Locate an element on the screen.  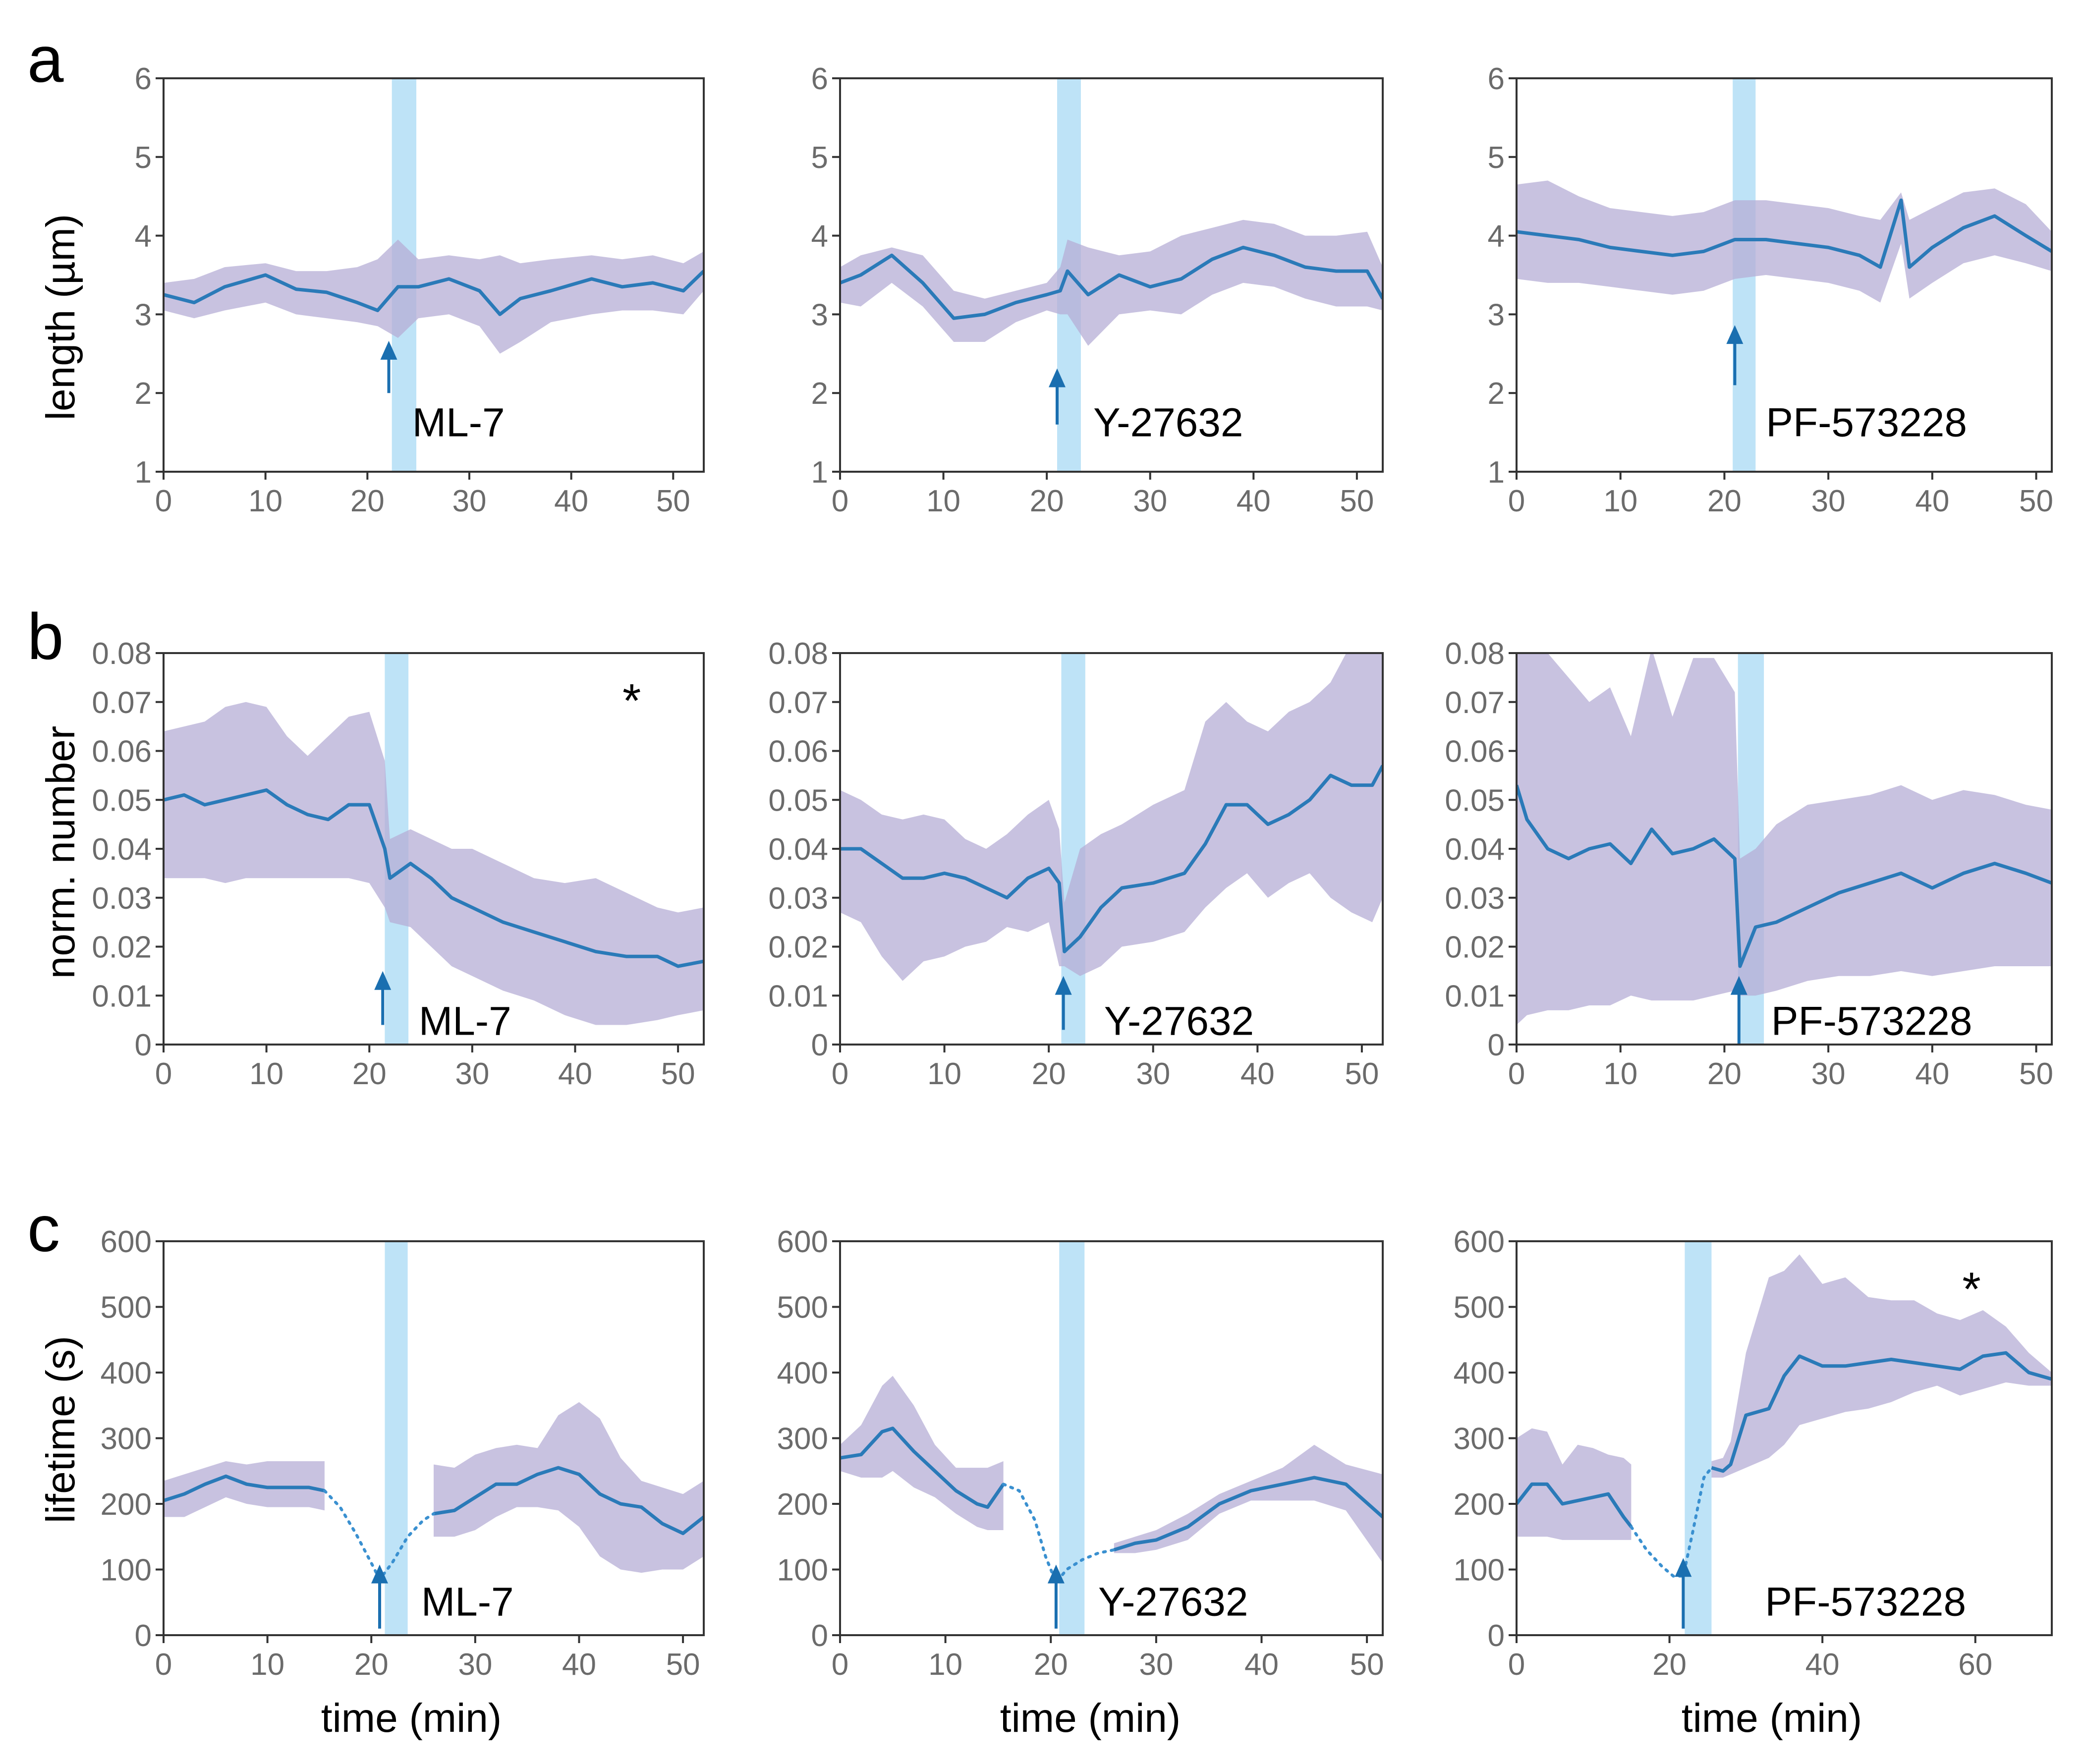
y-tick-label: 0.02 is located at coordinates (798, 948).